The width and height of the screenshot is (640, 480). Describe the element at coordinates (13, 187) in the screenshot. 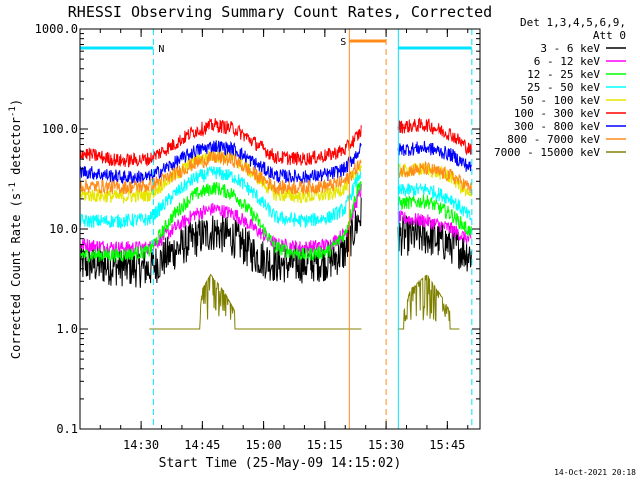

I see `y-axis-label-sup1: -1` at that location.